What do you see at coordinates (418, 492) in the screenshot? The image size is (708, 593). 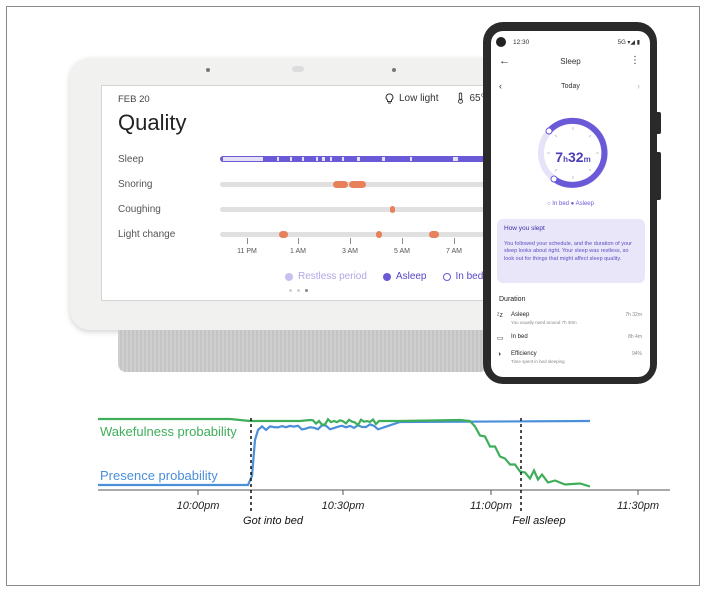 I see `x-ticks` at bounding box center [418, 492].